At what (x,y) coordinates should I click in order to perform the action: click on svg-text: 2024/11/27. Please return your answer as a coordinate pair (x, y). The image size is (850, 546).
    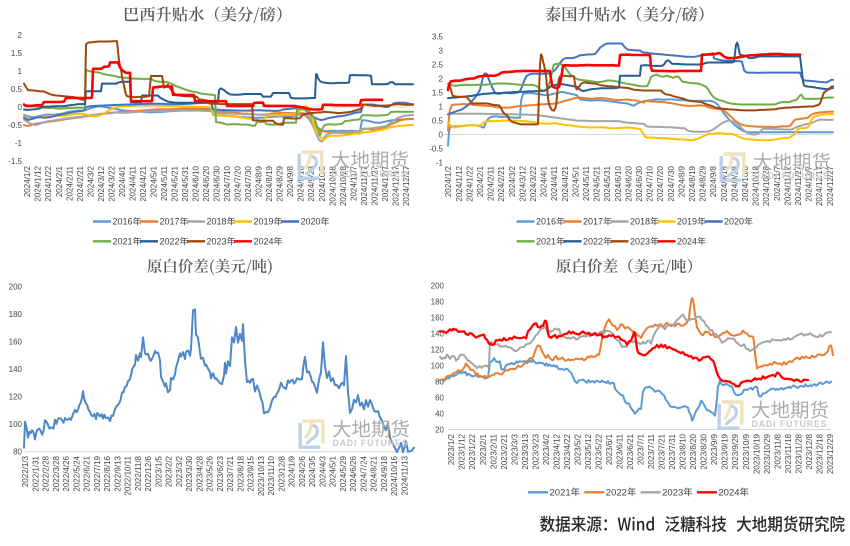
    Looking at the image, I should click on (374, 185).